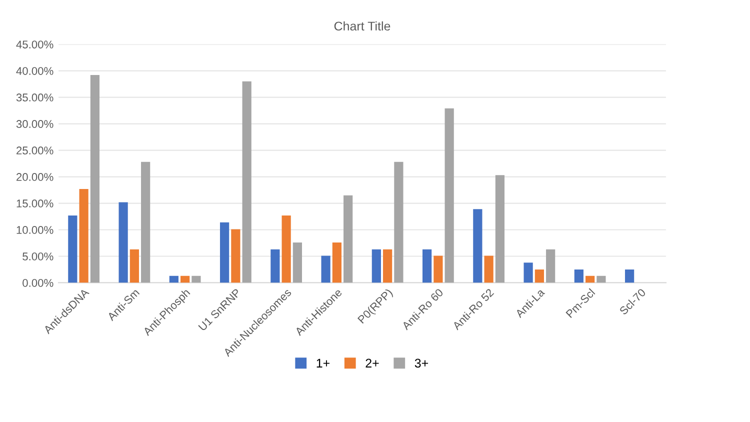 The image size is (750, 422). I want to click on y-tick-label: 20.00%, so click(35, 177).